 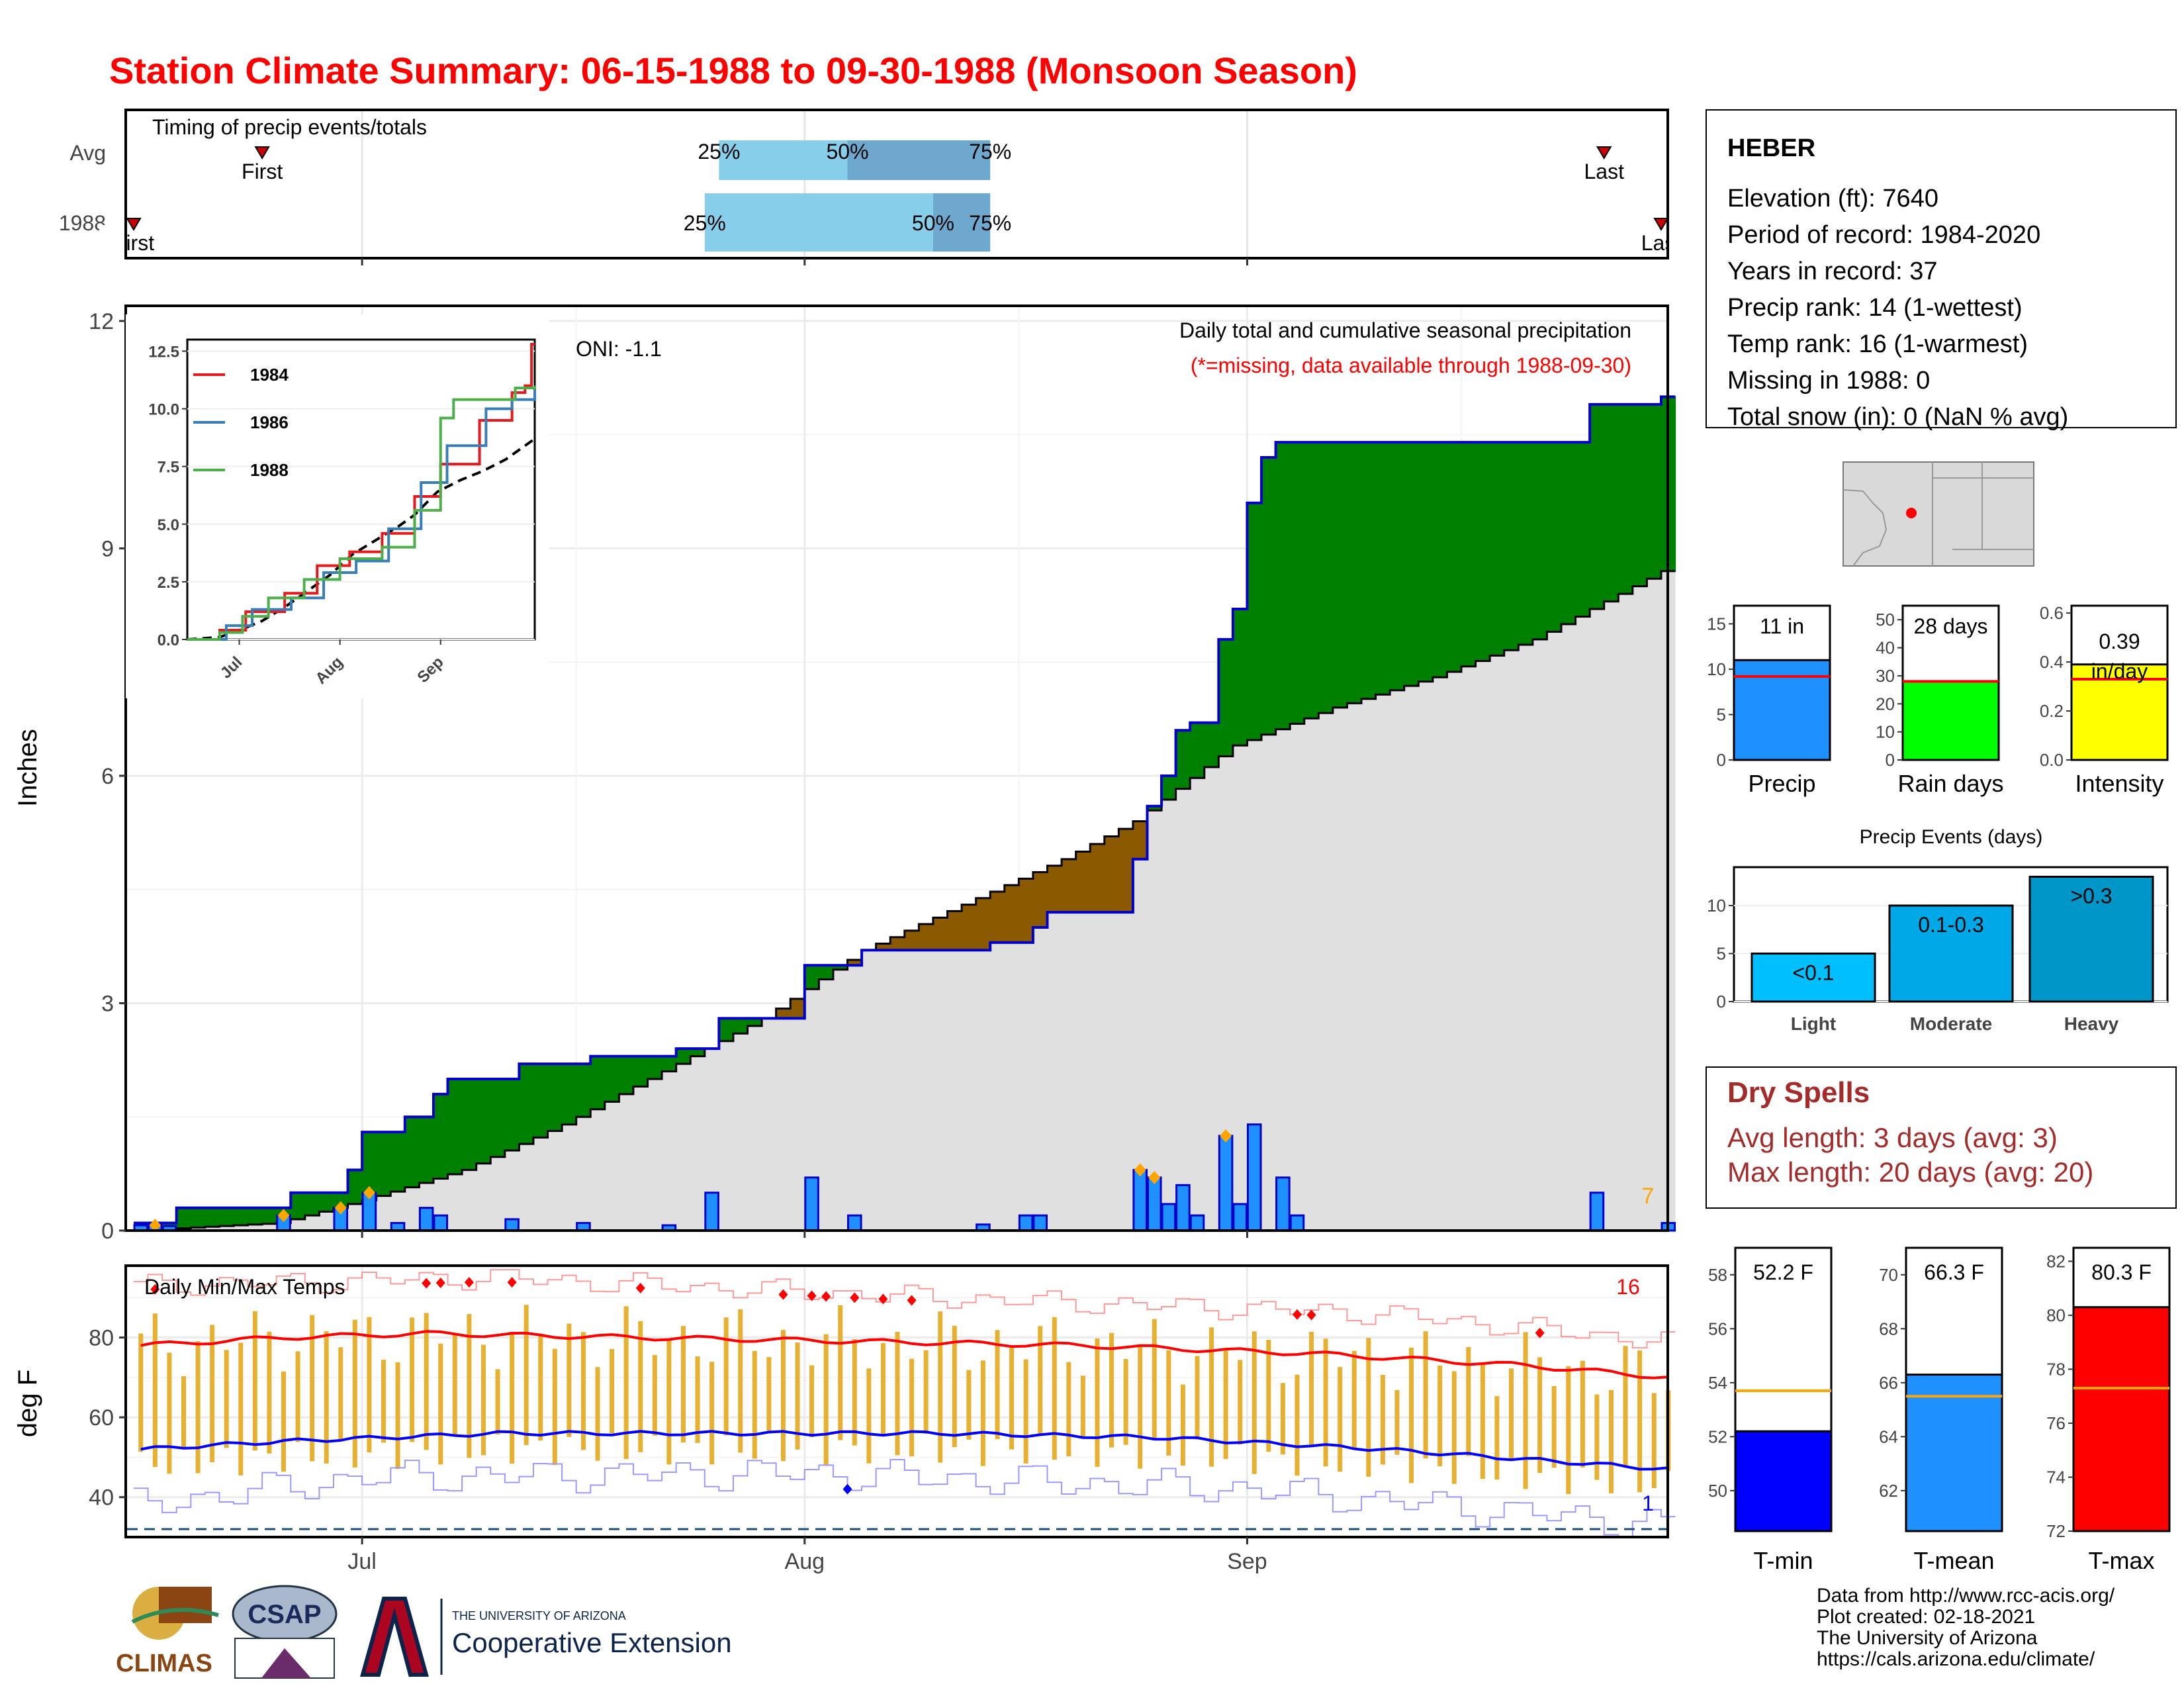 What do you see at coordinates (1604, 171) in the screenshot?
I see `last-event-marker-label: Last` at bounding box center [1604, 171].